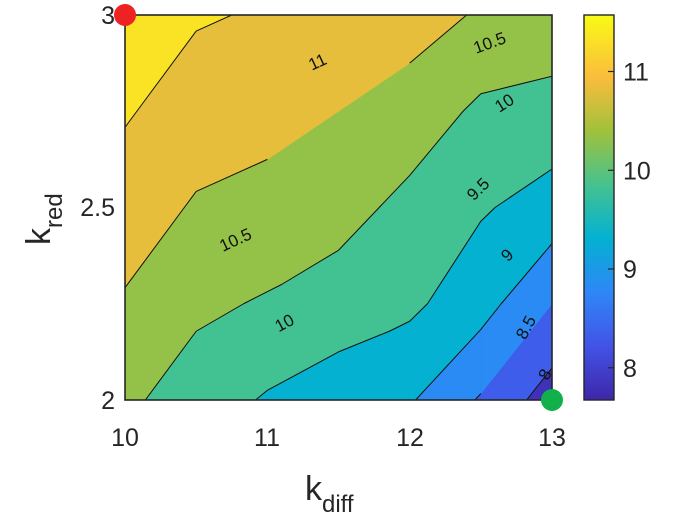 The width and height of the screenshot is (675, 522). I want to click on x-tick-label: 11, so click(267, 438).